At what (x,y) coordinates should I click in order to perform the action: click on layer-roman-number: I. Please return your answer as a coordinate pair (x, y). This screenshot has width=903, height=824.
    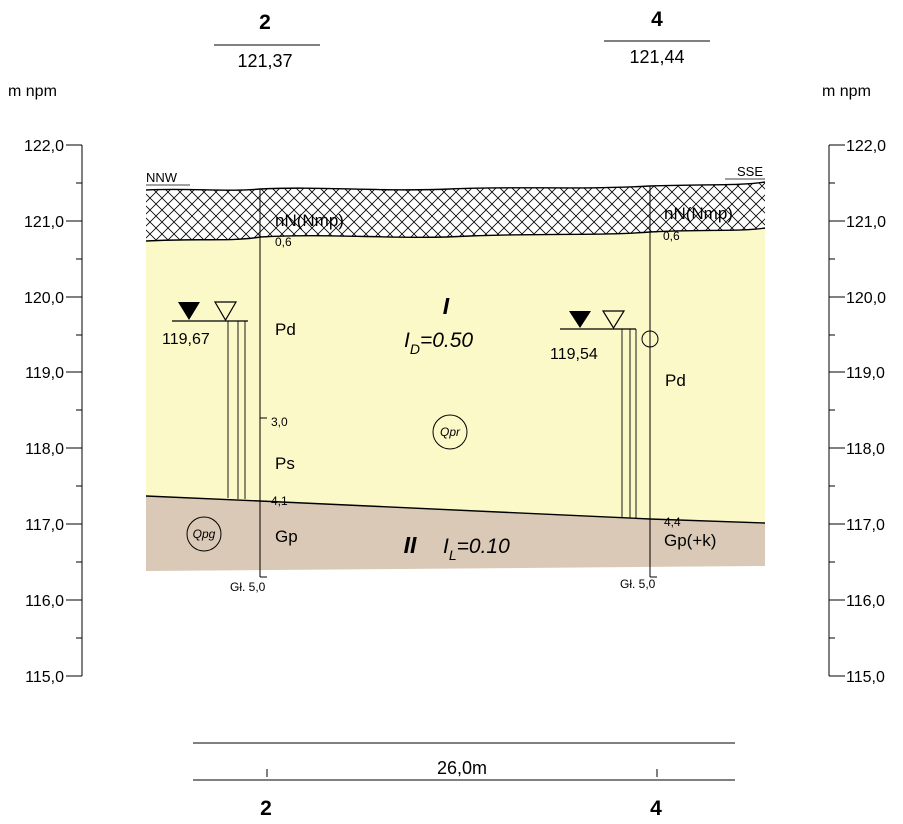
    Looking at the image, I should click on (446, 306).